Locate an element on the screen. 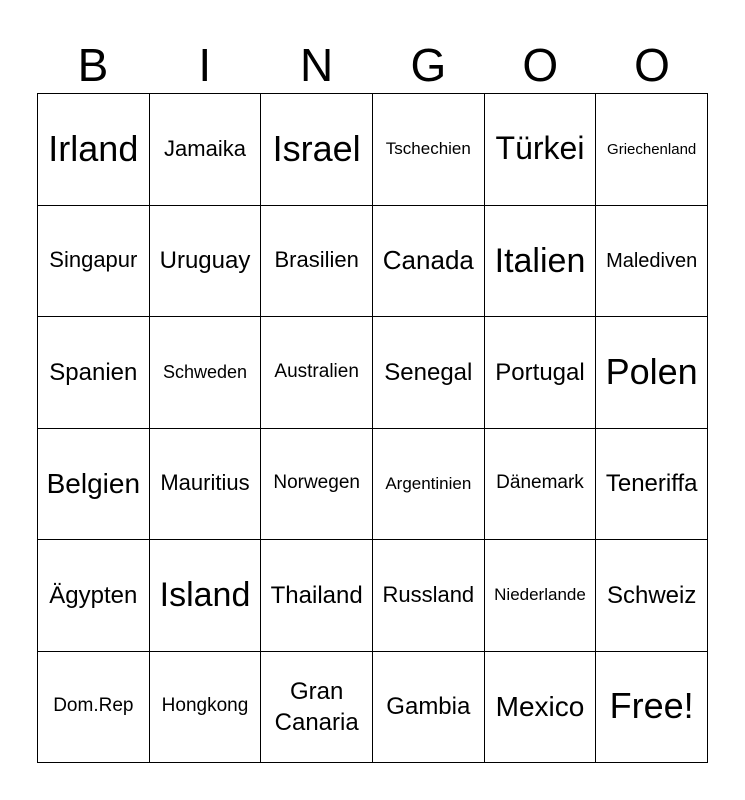  bingo-cell: Schweiz is located at coordinates (652, 596).